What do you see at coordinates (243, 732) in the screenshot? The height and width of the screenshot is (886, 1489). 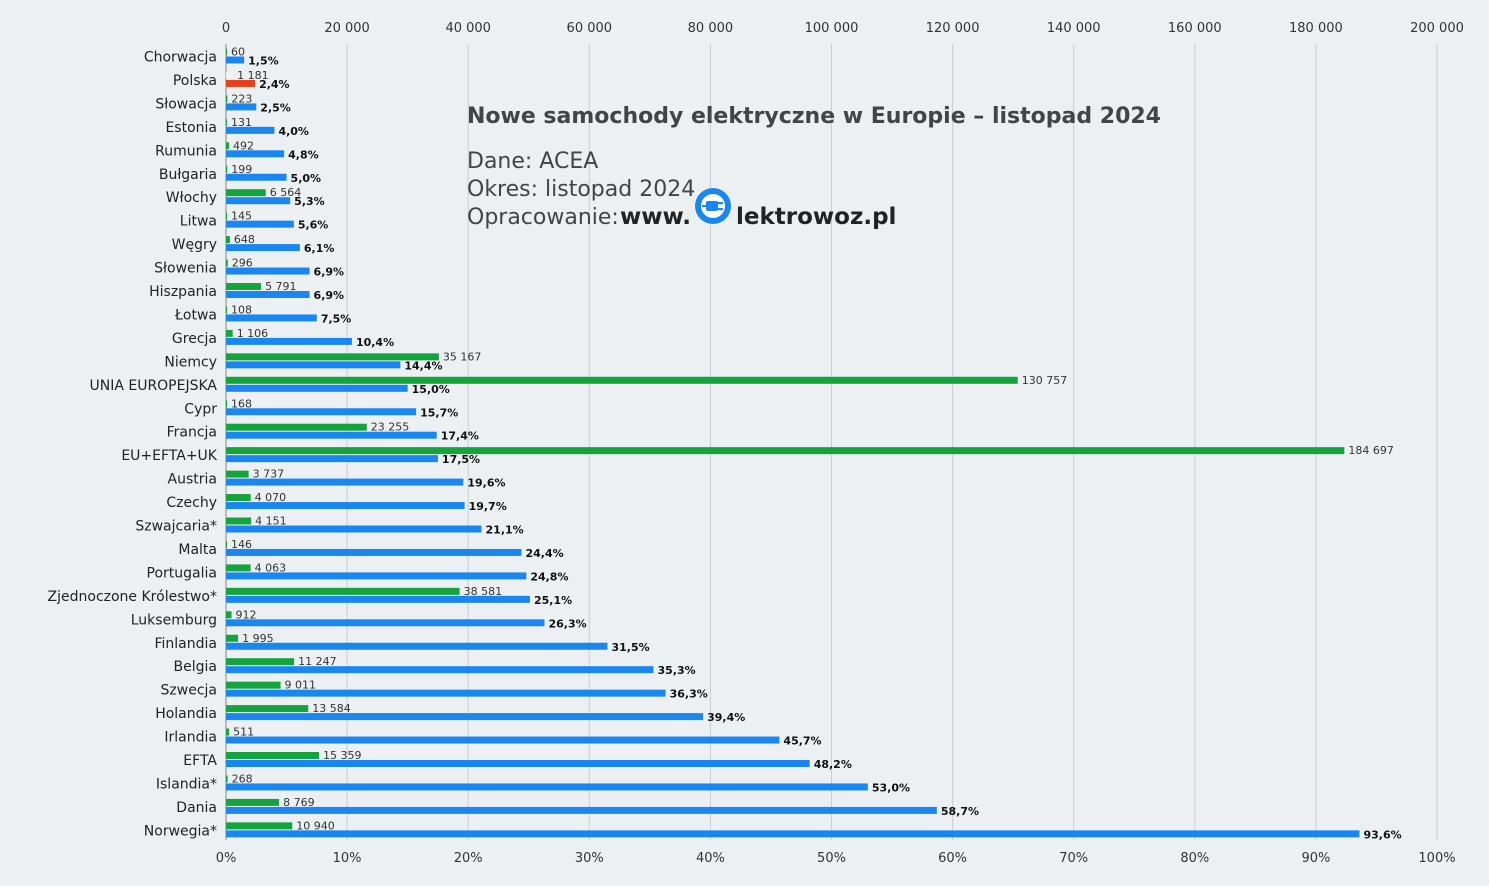 I see `count-label: 511` at bounding box center [243, 732].